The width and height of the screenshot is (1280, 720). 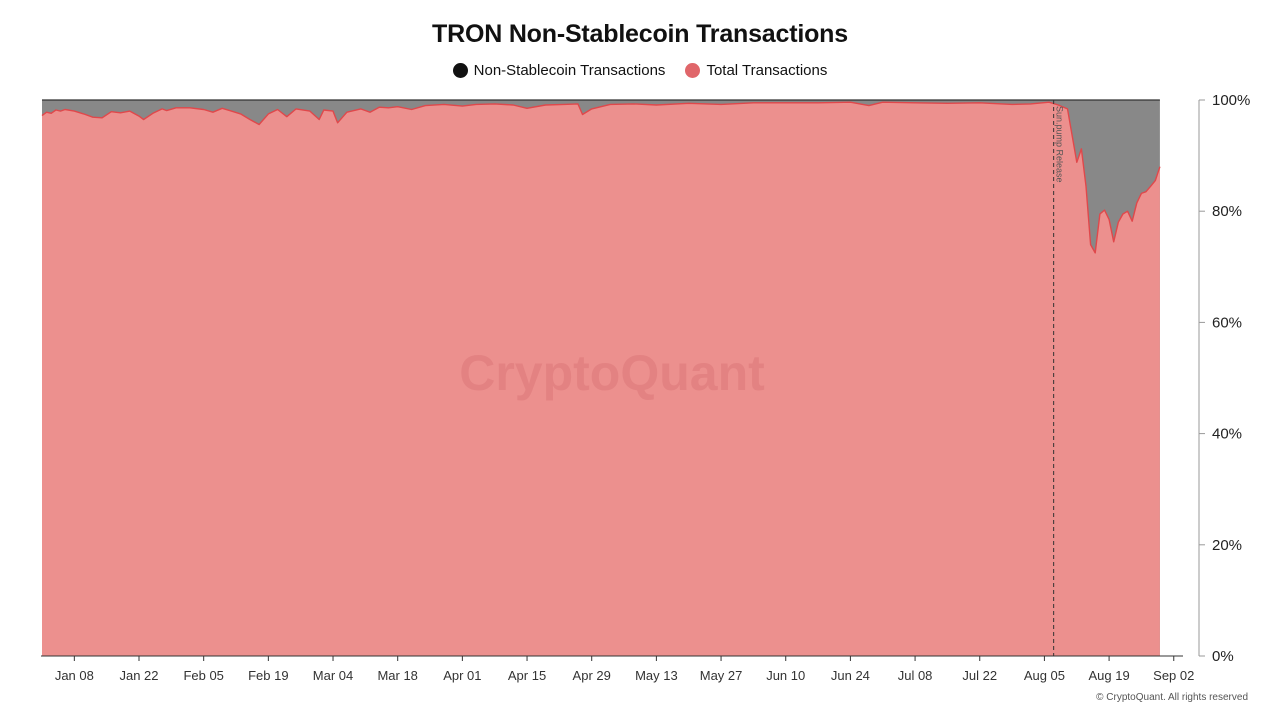 What do you see at coordinates (1227, 545) in the screenshot?
I see `y-tick-label: 20%` at bounding box center [1227, 545].